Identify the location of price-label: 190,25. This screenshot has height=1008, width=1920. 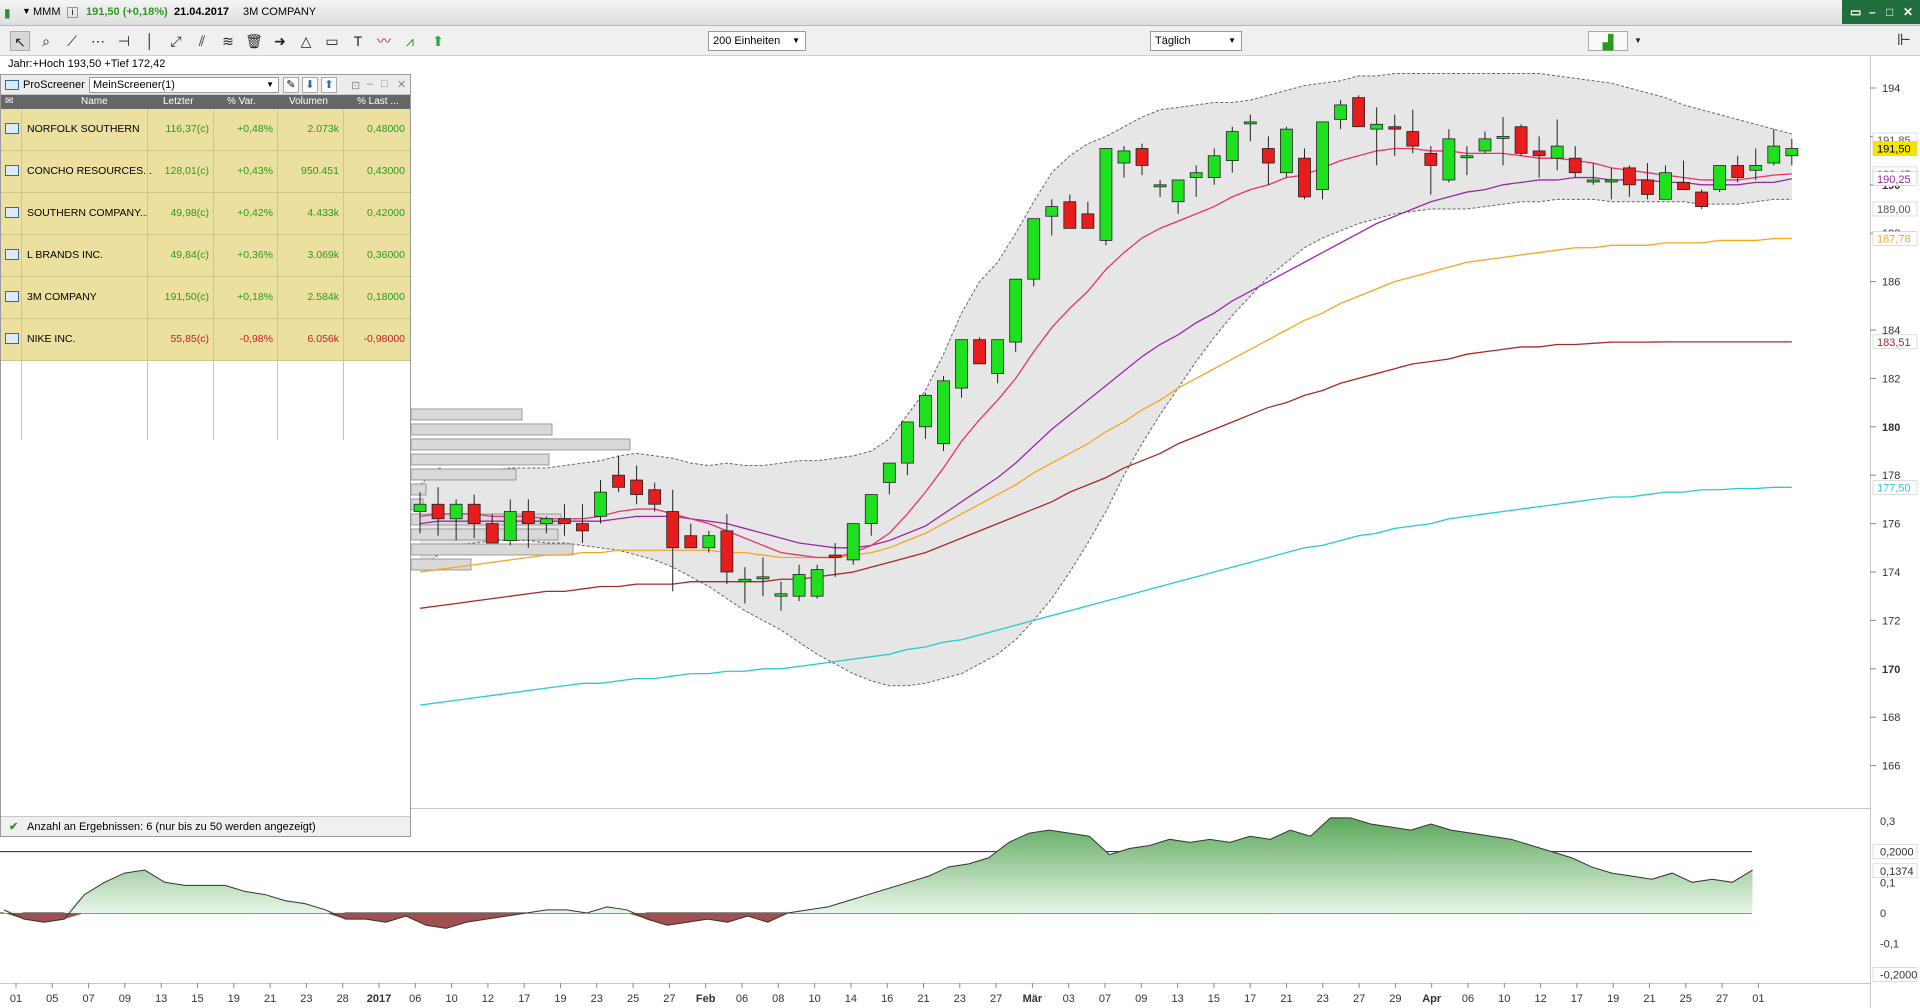
(1894, 180).